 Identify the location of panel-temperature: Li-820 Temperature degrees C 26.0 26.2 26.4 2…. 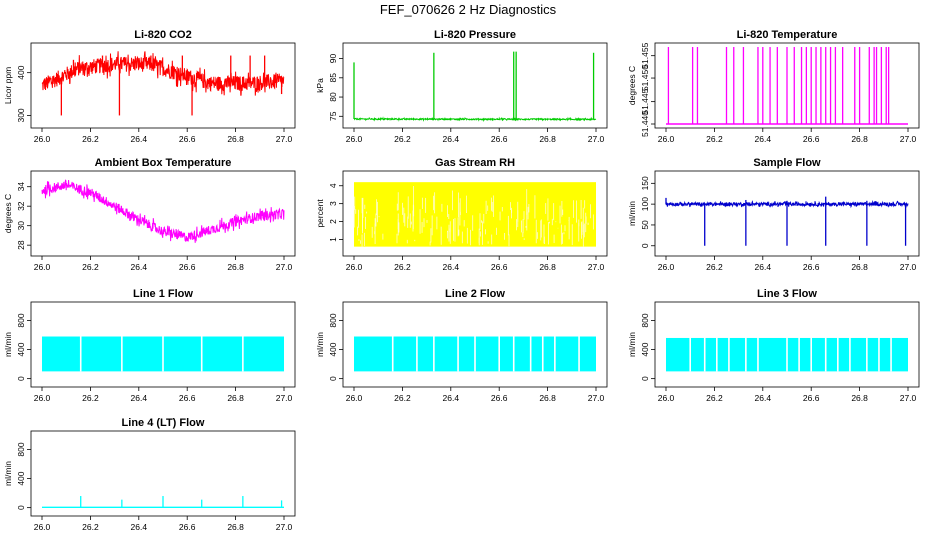
(773, 86).